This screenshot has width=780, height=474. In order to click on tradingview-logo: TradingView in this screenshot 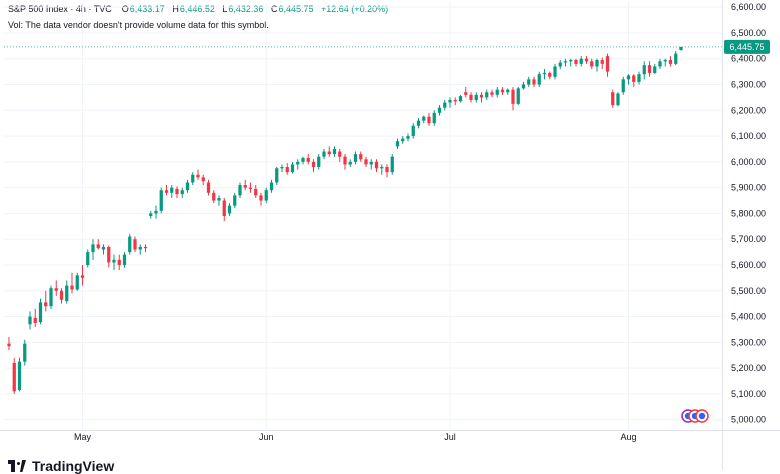, I will do `click(61, 466)`.